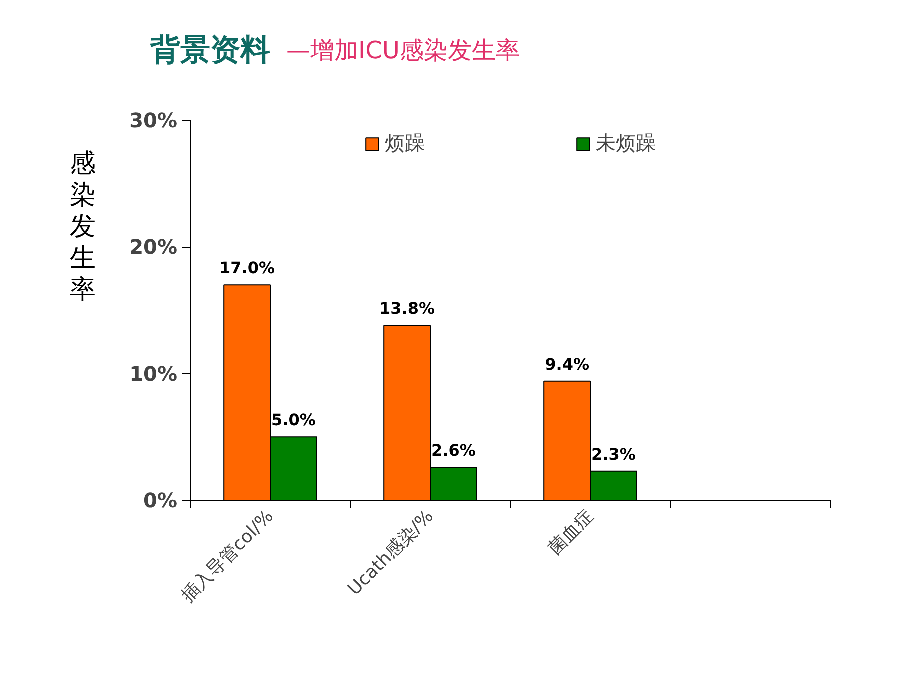 The height and width of the screenshot is (675, 900). I want to click on legend-label: 烦躁, so click(405, 143).